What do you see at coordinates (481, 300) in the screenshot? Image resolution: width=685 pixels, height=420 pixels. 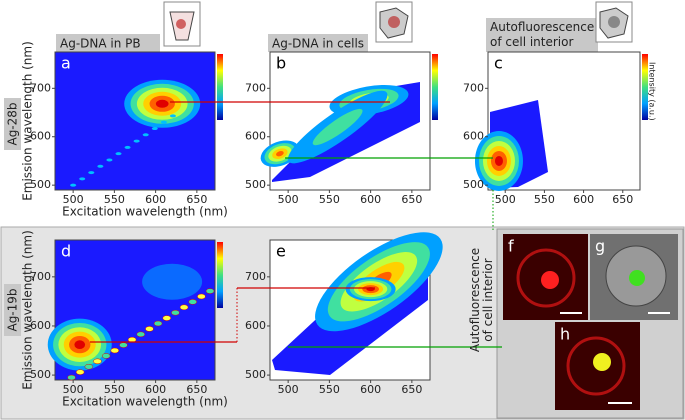 I see `side-label: Autofluorescenceof cell interior` at bounding box center [481, 300].